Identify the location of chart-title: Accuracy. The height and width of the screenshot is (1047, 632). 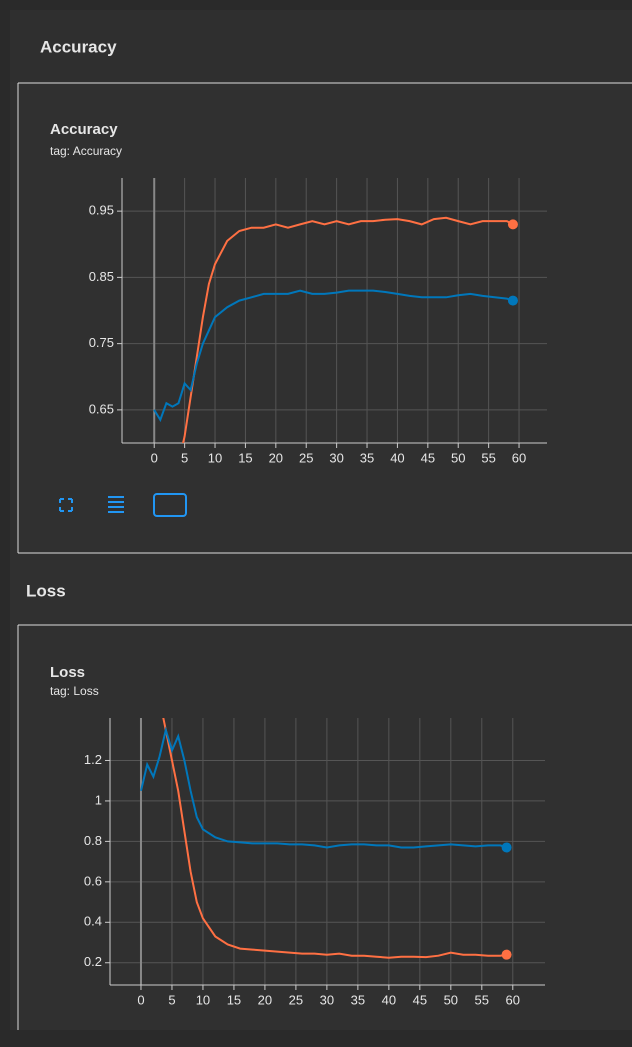
(84, 129).